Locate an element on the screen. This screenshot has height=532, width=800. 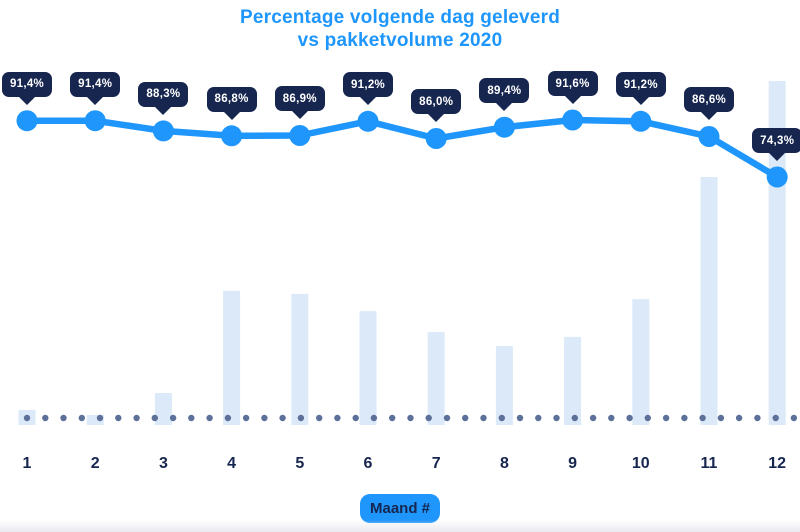
chart-title-line1: Percentage volgende dag geleverd is located at coordinates (399, 17).